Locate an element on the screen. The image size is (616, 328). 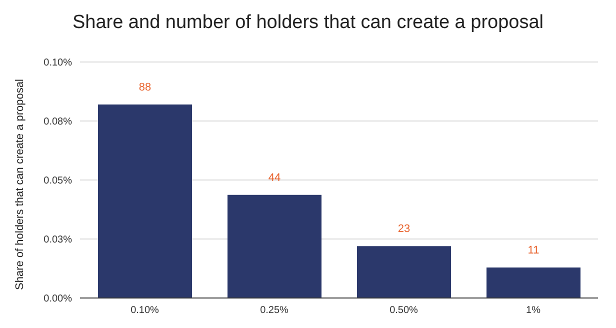
y-tick-label: 0.08% is located at coordinates (58, 122).